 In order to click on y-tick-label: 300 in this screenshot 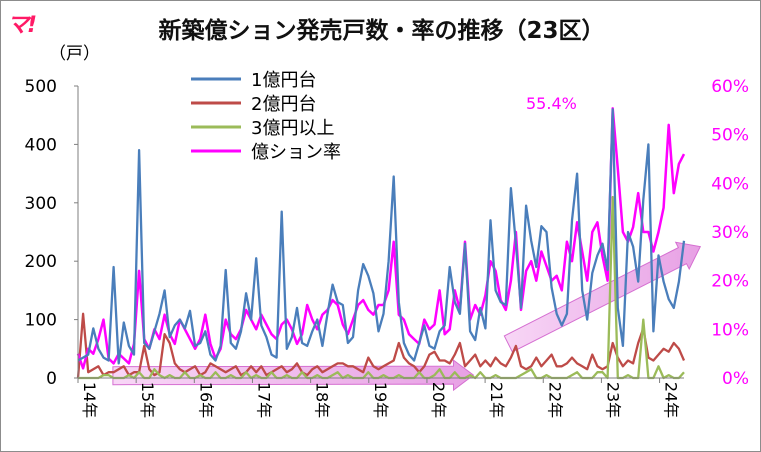, I will do `click(41, 204)`.